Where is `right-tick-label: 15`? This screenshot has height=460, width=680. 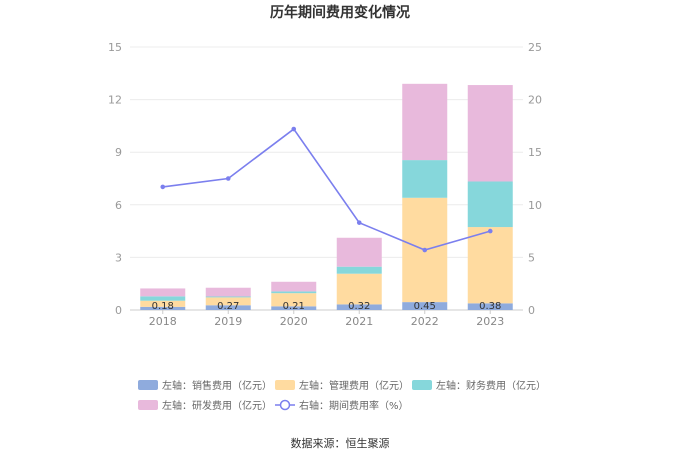
right-tick-label: 15 is located at coordinates (535, 152).